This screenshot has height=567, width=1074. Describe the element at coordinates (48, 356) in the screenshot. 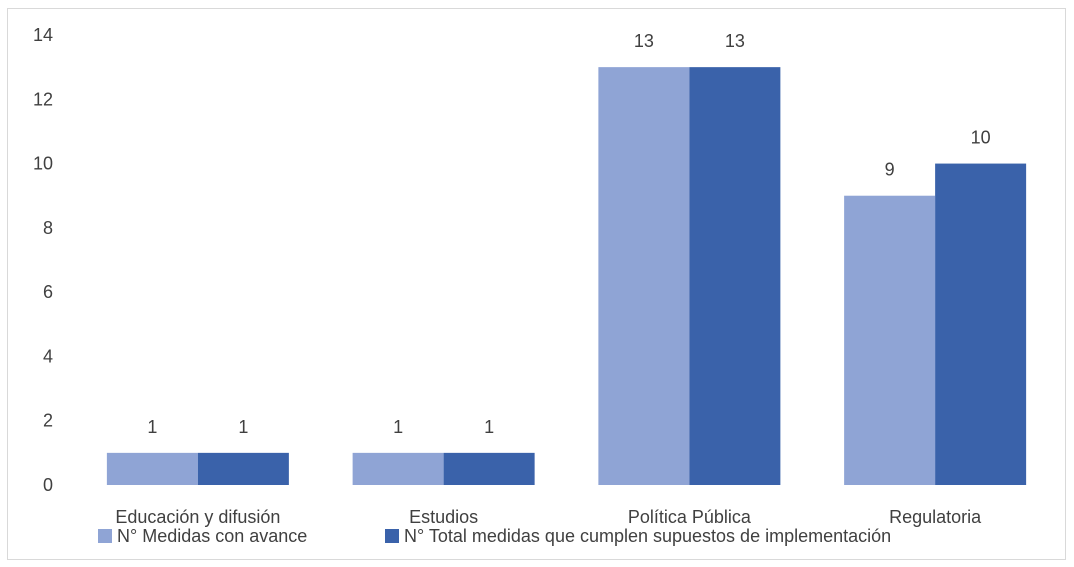

I see `y-tick-label: 4` at that location.